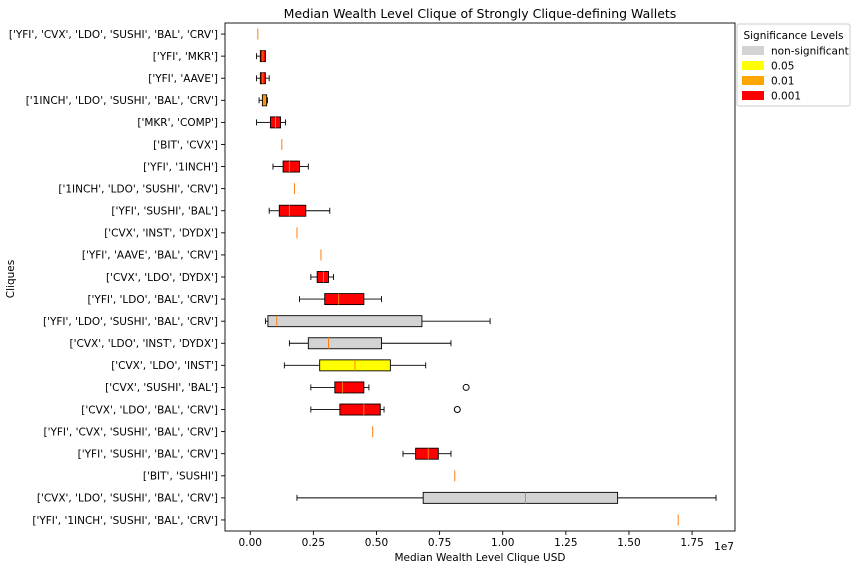 The height and width of the screenshot is (572, 856). I want to click on y-tick-label: ['CVX', 'SUSHI', 'BAL'], so click(161, 388).